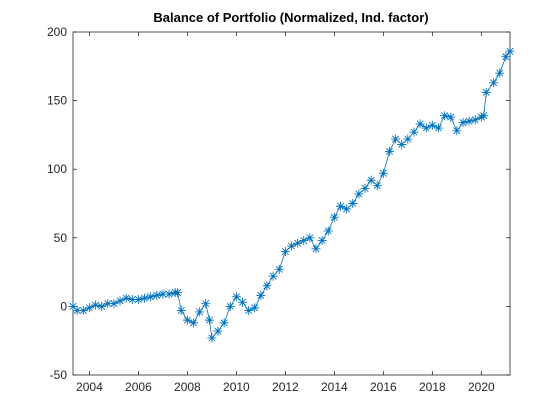  Describe the element at coordinates (481, 387) in the screenshot. I see `x-tick-label: 2020` at that location.